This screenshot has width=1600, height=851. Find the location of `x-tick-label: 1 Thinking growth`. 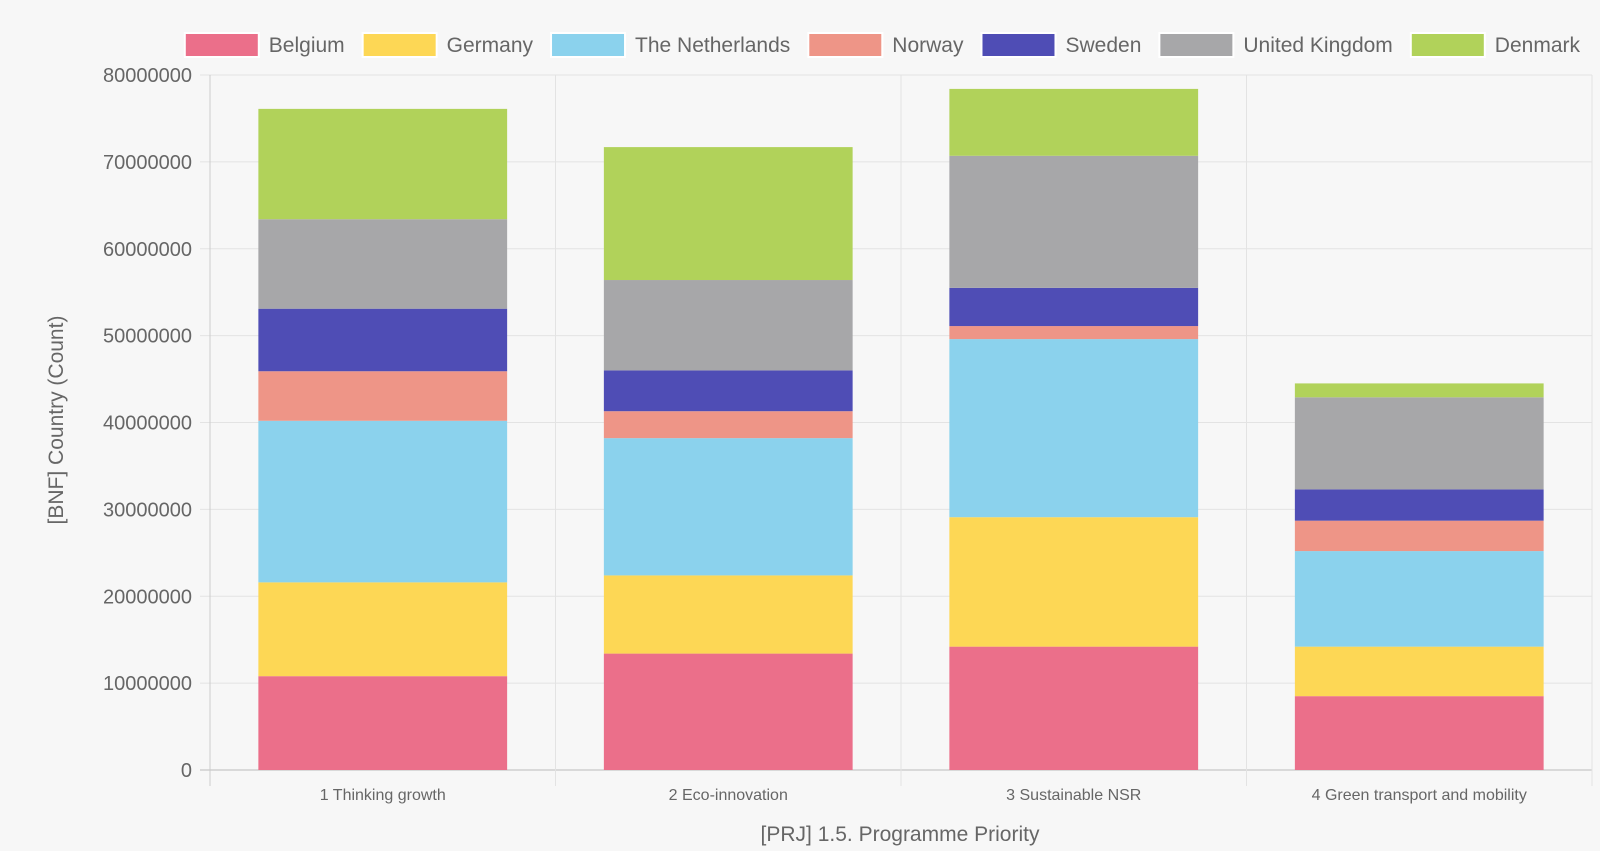

x-tick-label: 1 Thinking growth is located at coordinates (383, 795).